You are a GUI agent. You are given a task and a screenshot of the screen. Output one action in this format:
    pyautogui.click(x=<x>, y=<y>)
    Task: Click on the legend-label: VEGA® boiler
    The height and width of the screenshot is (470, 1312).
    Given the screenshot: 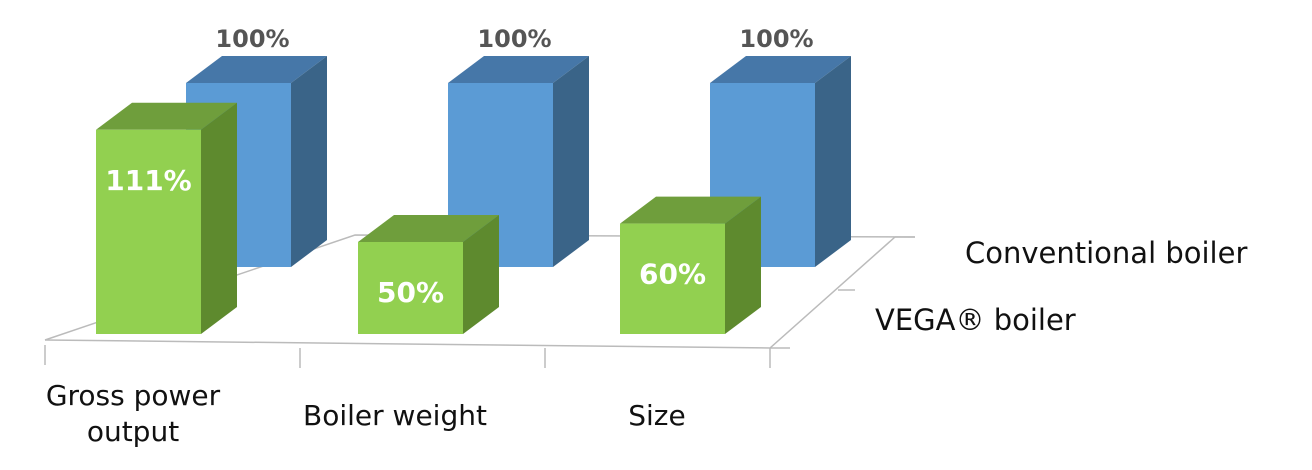 What is the action you would take?
    pyautogui.click(x=975, y=320)
    